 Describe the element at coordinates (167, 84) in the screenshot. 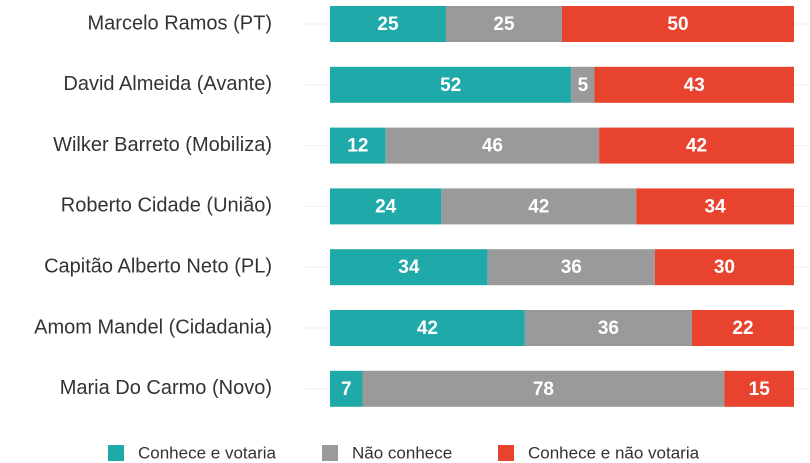

I see `category-label: David Almeida (Avante)` at that location.